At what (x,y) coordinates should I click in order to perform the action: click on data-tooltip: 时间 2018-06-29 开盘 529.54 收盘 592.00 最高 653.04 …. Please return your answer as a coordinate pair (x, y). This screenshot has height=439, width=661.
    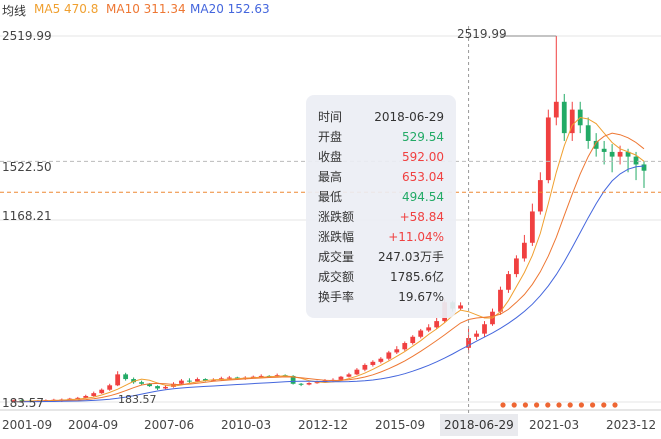
    Looking at the image, I should click on (381, 206).